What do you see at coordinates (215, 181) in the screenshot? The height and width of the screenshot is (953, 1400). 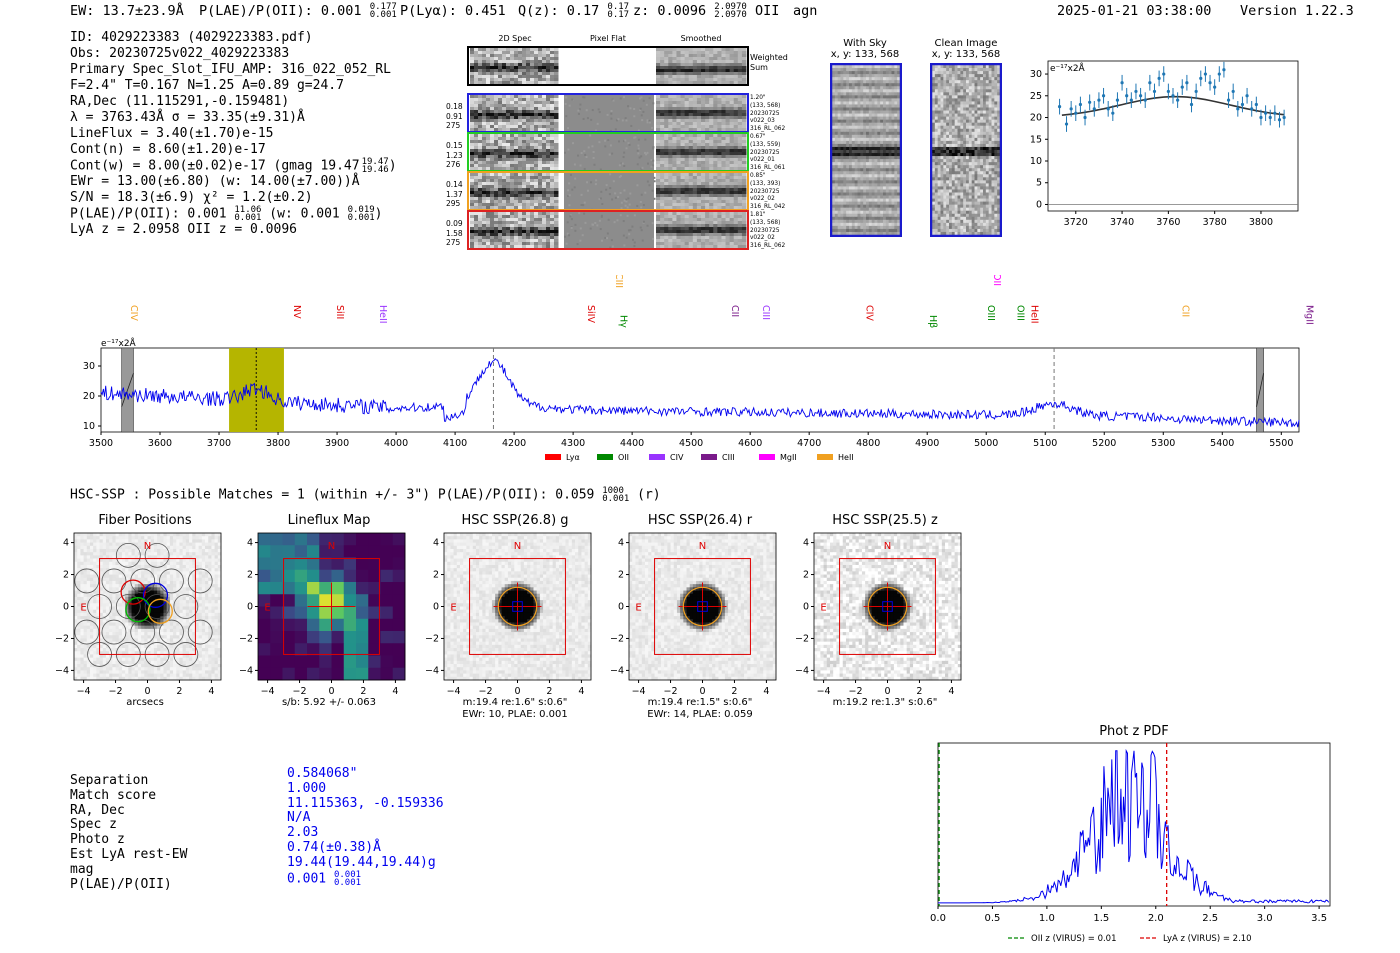 I see `info-ewr: EWr = 13.00(±6.80) (w: 14.00(±7.00))Å` at bounding box center [215, 181].